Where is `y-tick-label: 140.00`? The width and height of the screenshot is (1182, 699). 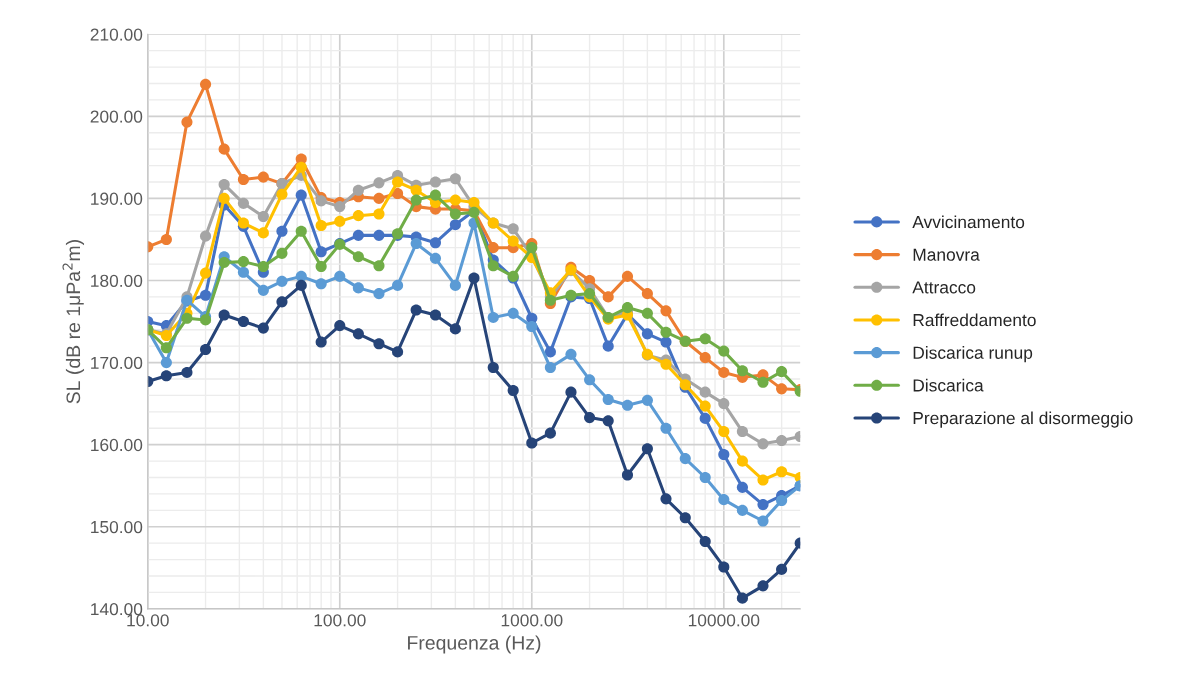 y-tick-label: 140.00 is located at coordinates (117, 609).